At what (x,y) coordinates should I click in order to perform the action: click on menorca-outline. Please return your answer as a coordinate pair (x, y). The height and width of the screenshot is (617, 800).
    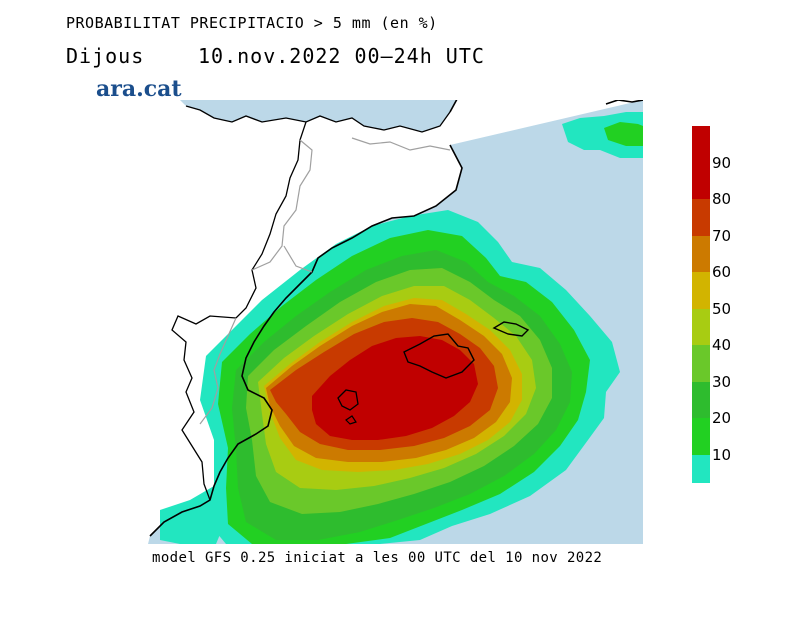
    Looking at the image, I should click on (511, 329).